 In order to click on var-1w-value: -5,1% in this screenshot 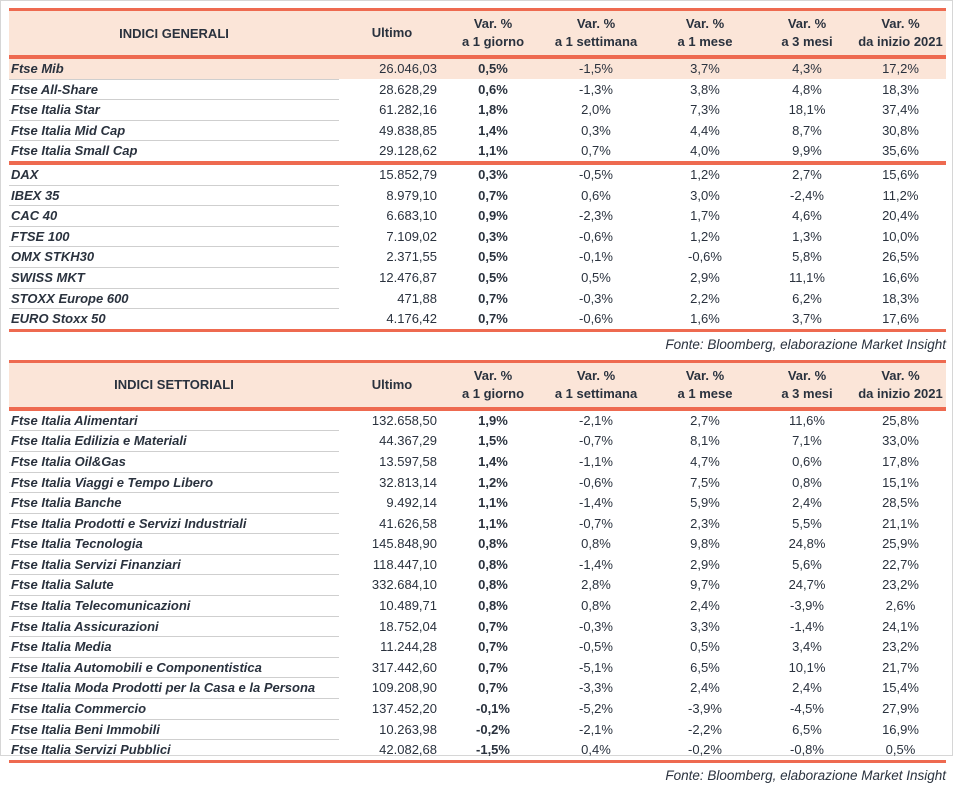, I will do `click(596, 667)`.